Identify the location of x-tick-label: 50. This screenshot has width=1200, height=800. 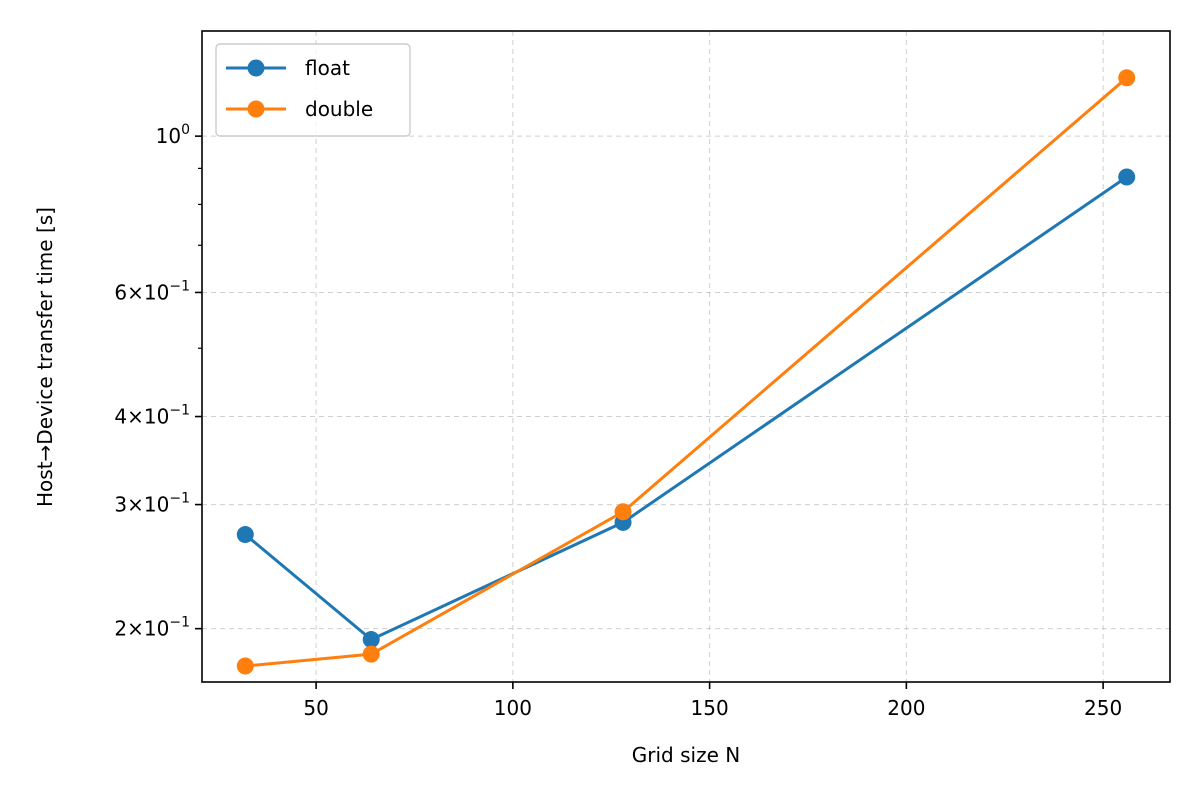
(315, 708).